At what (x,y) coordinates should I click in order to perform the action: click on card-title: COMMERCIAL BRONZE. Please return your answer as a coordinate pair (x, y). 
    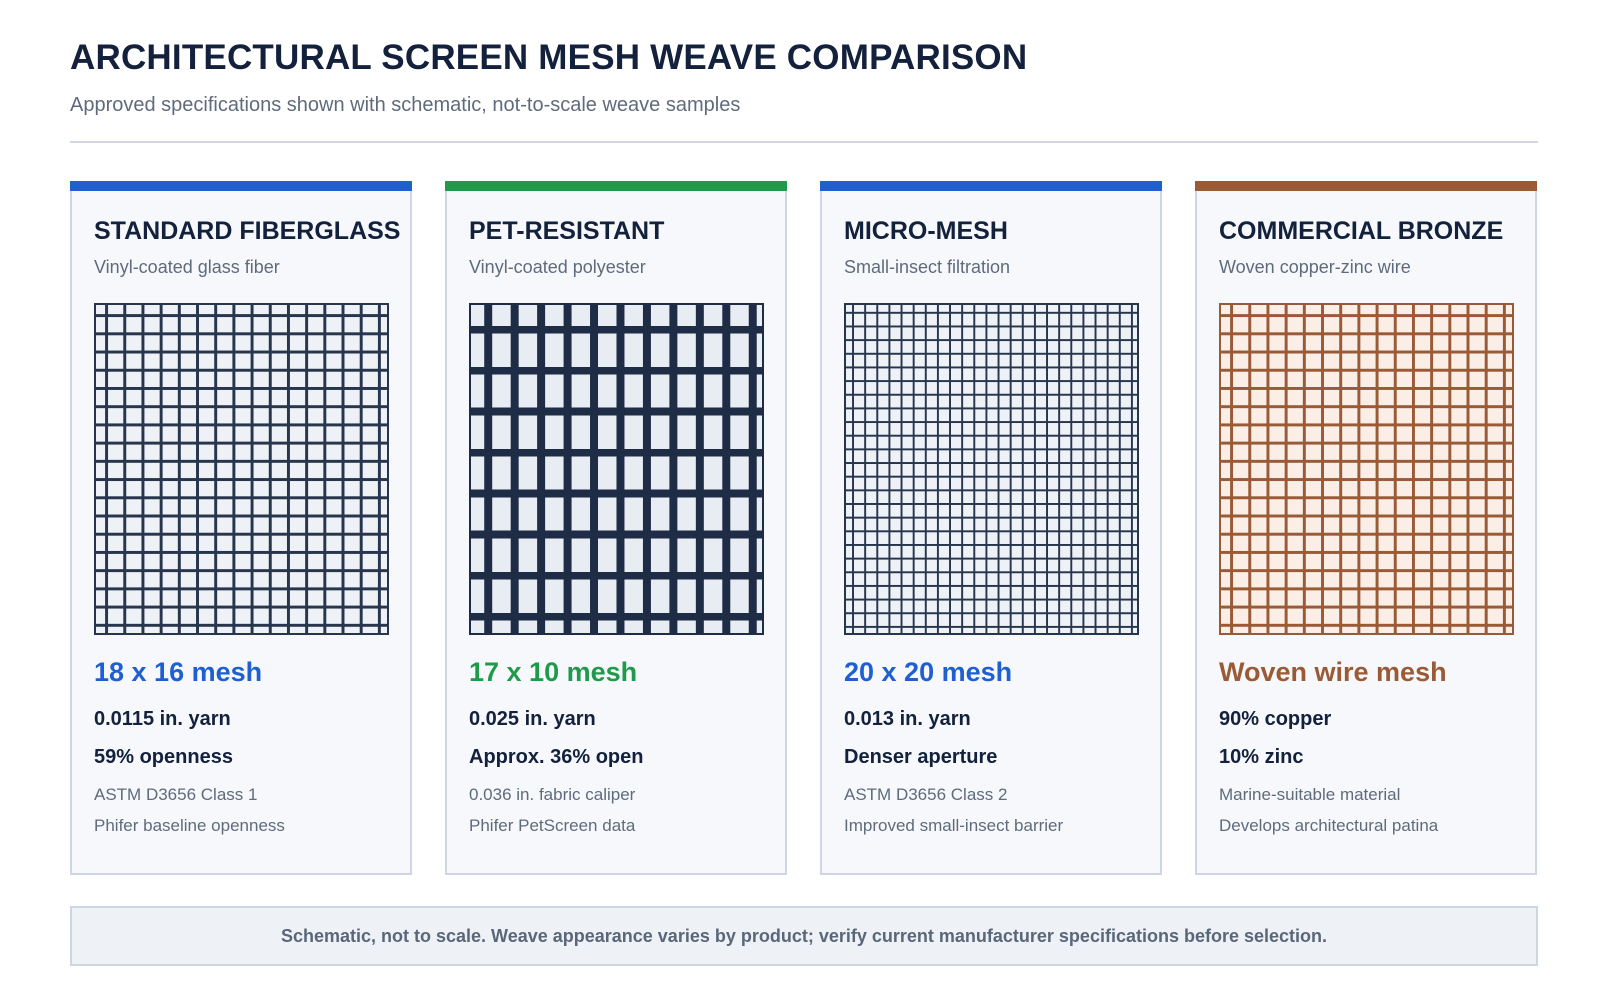
    Looking at the image, I should click on (1361, 231).